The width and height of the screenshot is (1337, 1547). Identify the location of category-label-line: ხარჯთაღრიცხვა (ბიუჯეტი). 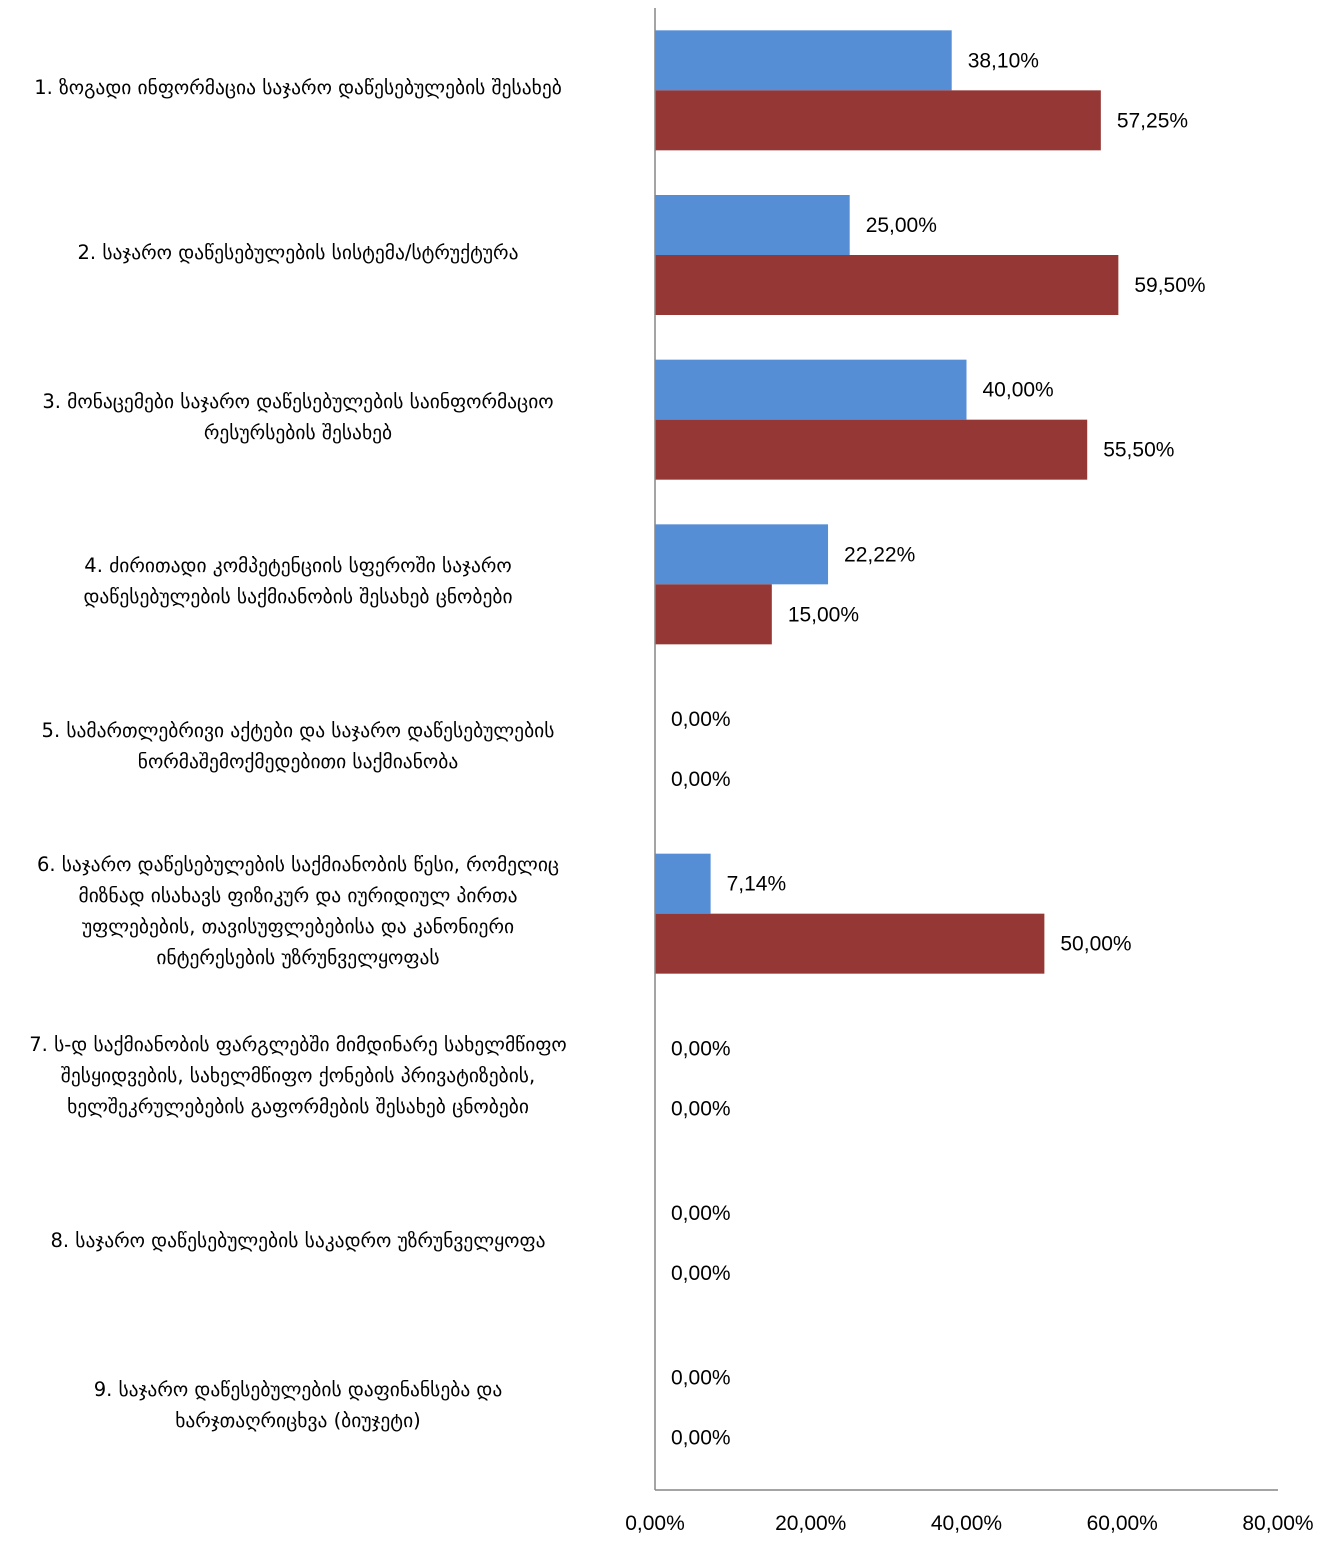
(298, 1420).